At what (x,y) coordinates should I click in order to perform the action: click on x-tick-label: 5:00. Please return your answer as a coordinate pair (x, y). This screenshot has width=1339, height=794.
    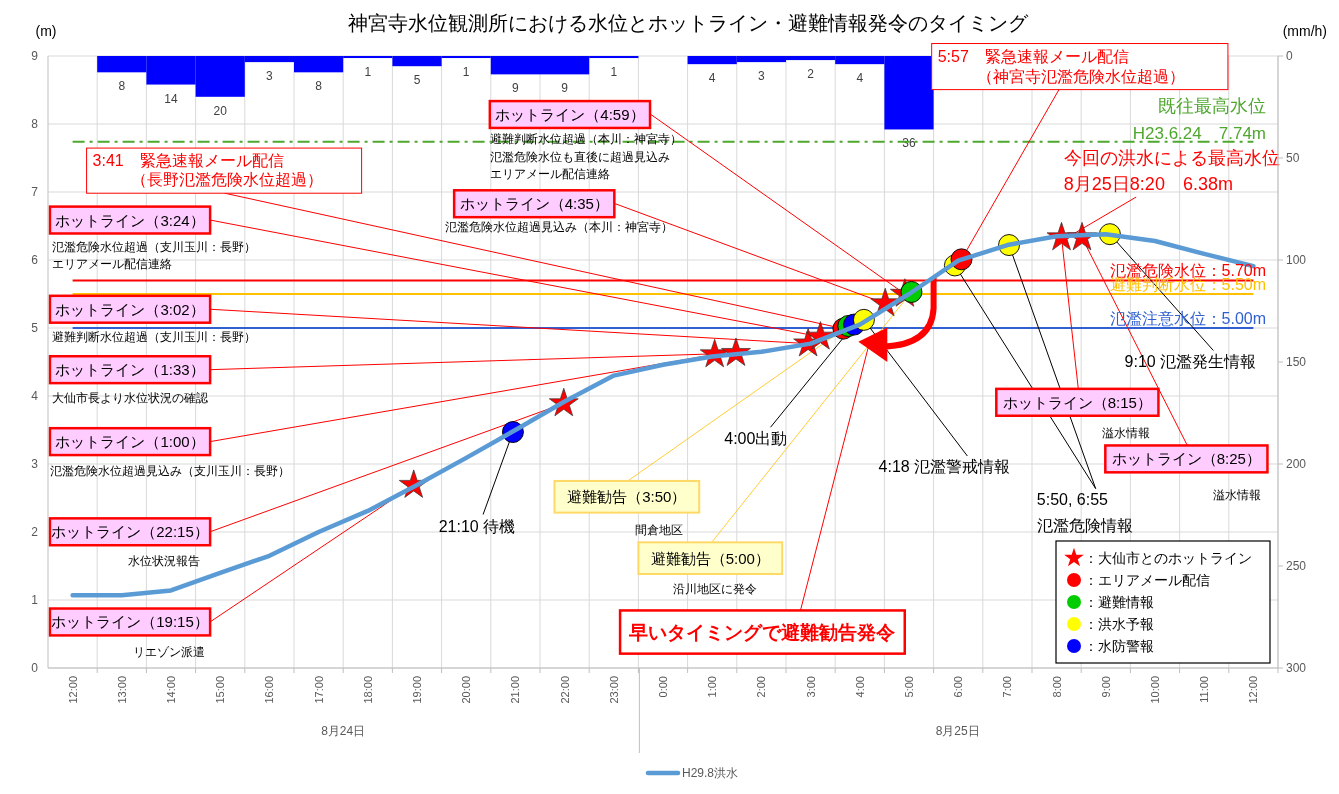
    Looking at the image, I should click on (909, 687).